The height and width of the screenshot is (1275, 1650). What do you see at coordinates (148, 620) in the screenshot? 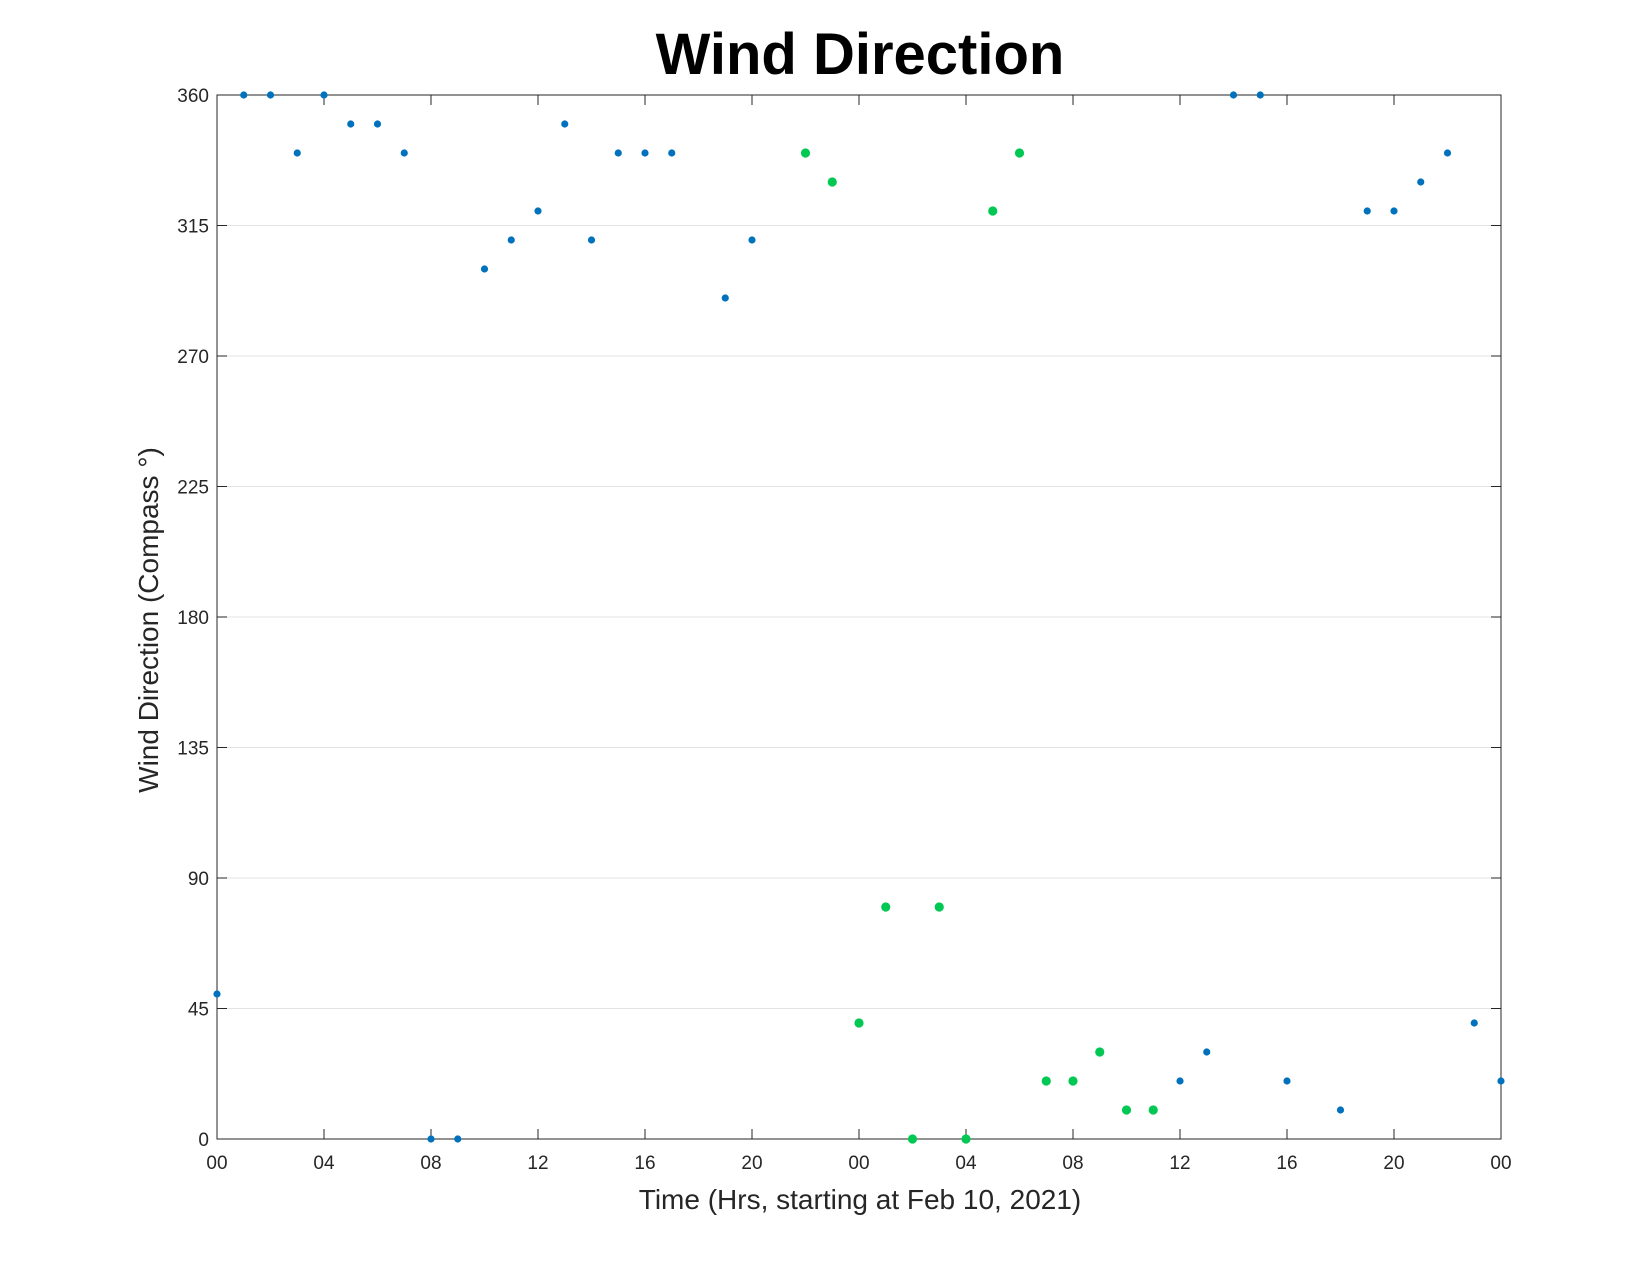
I see `y-axis-label: Wind Direction (Compass °)` at bounding box center [148, 620].